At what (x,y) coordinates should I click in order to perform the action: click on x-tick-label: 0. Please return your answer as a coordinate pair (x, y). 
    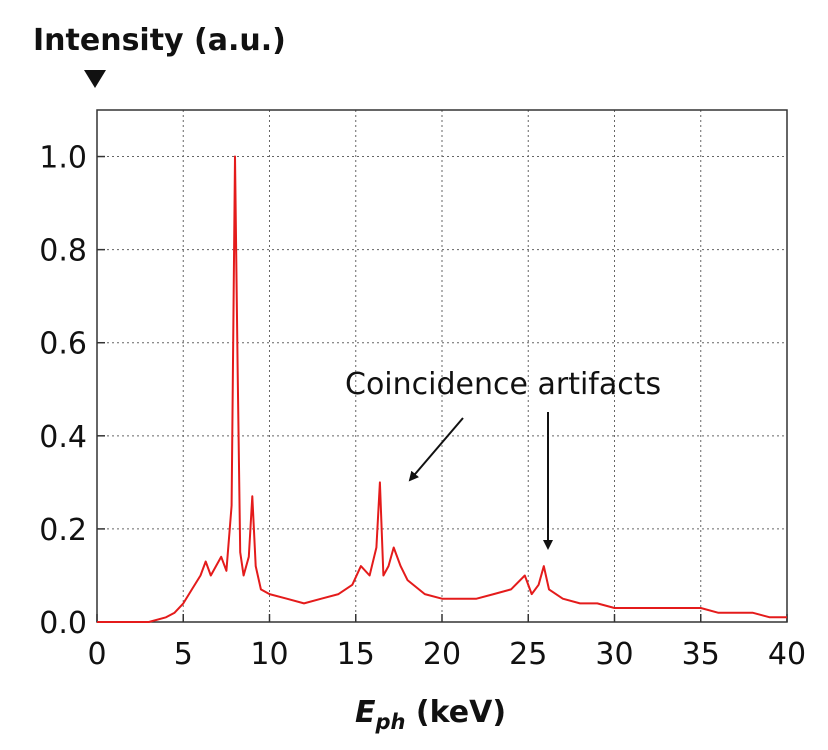
    Looking at the image, I should click on (96, 654).